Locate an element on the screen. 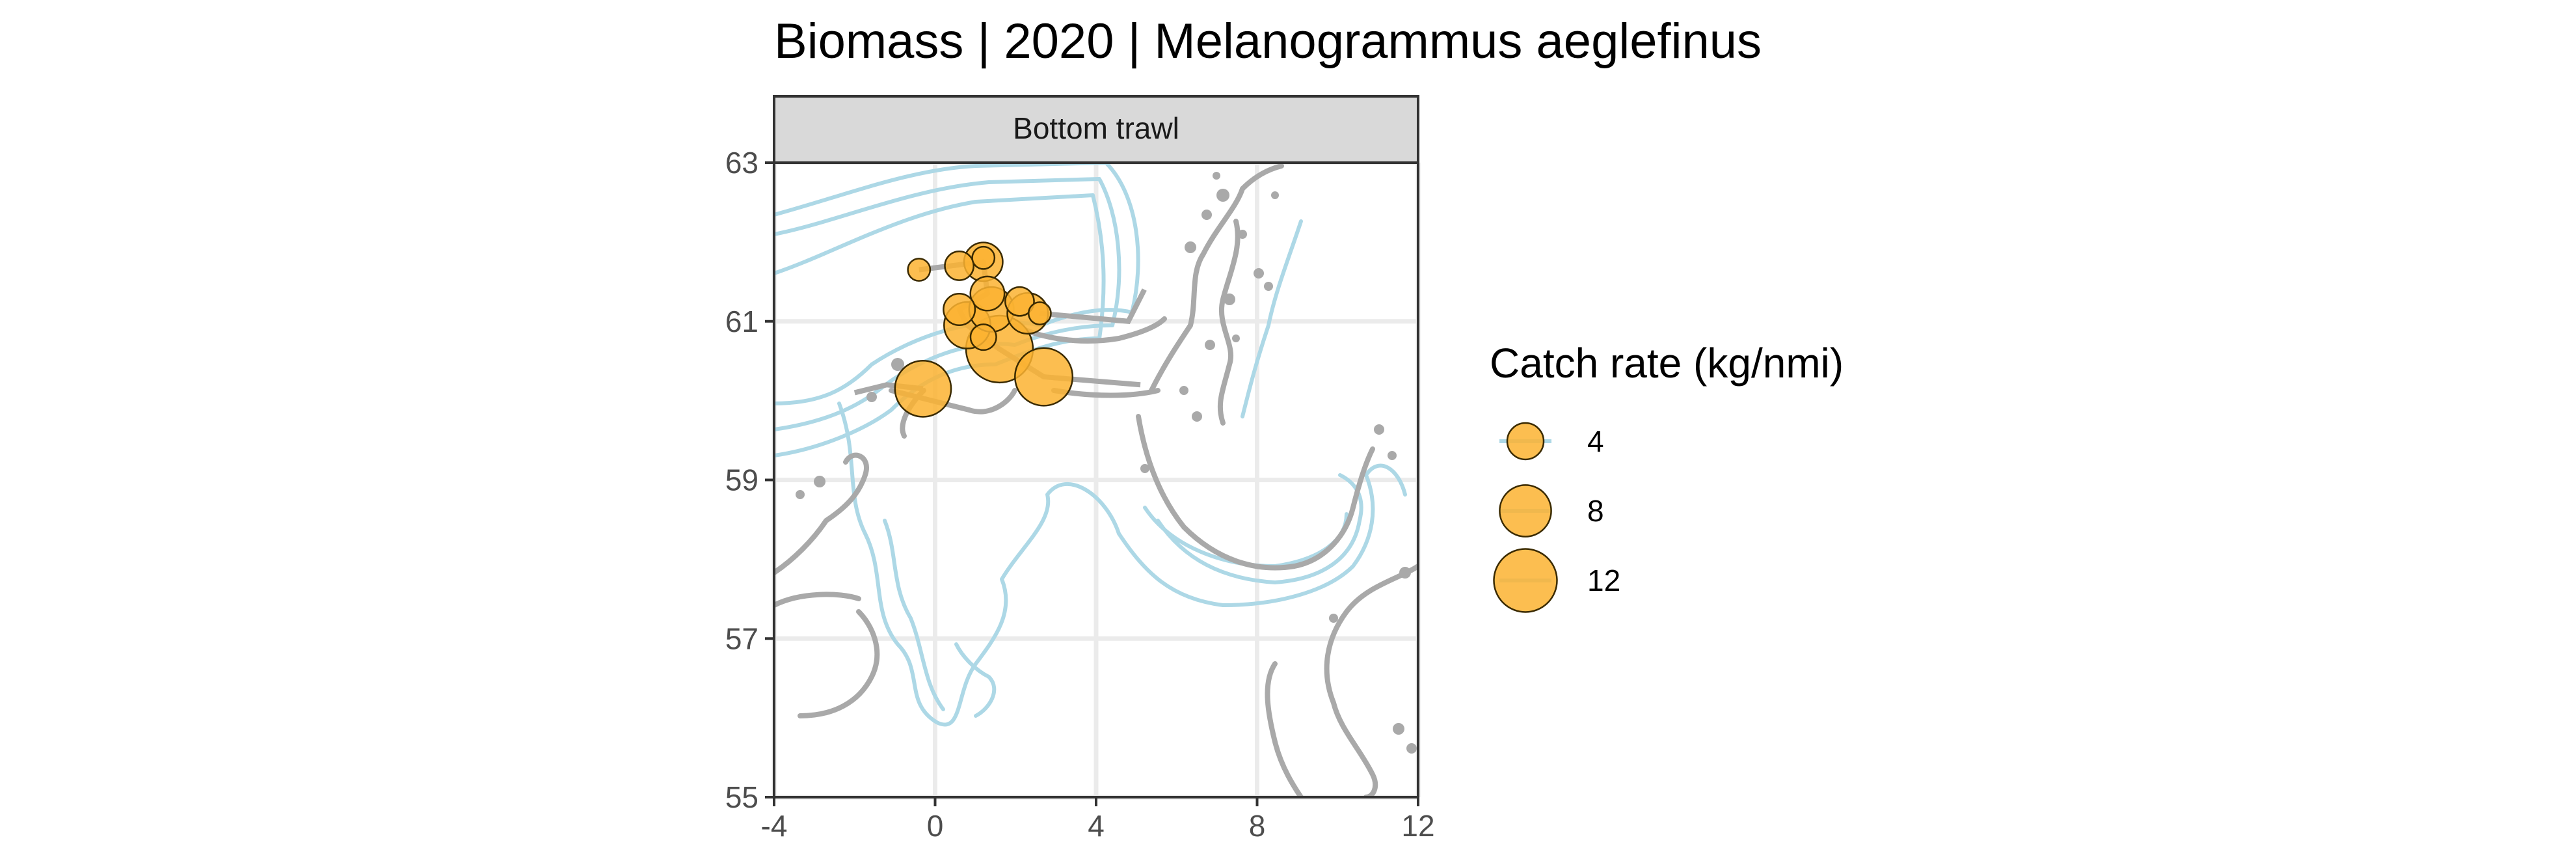 Image resolution: width=2576 pixels, height=859 pixels. legend: Catch rate (kg/nmi) 4 8 12 is located at coordinates (1667, 476).